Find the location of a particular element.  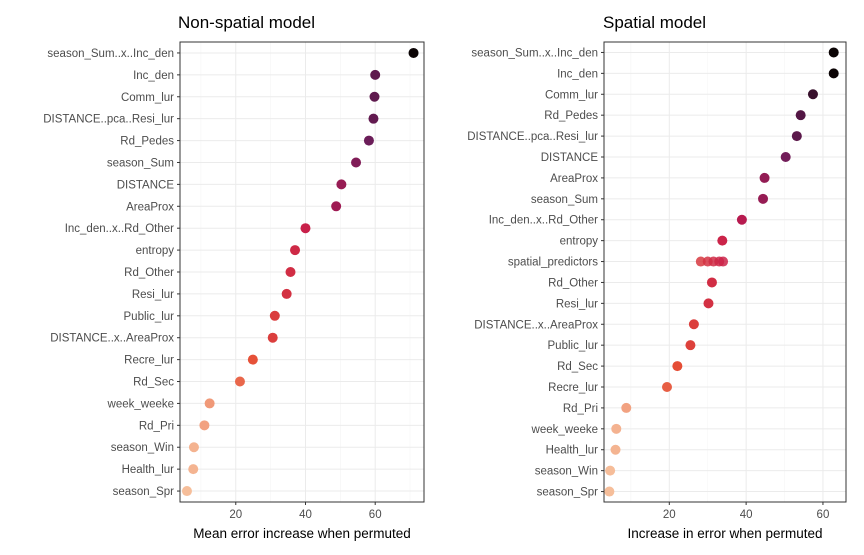

point-comm-lur is located at coordinates (374, 96).